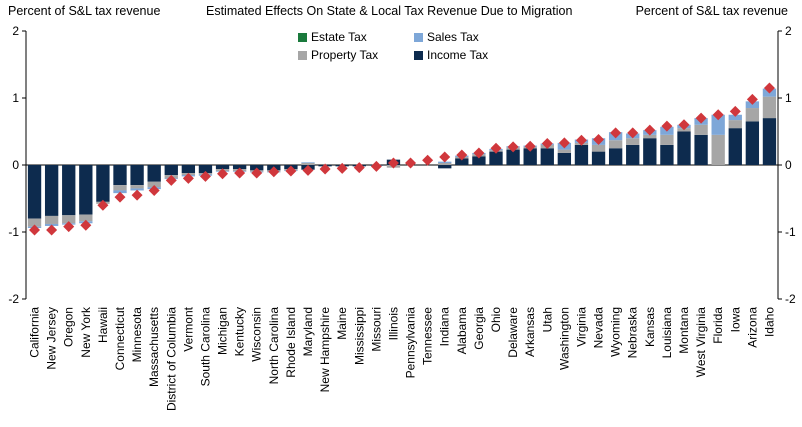  Describe the element at coordinates (718, 325) in the screenshot. I see `x-tick-label: Florida` at that location.